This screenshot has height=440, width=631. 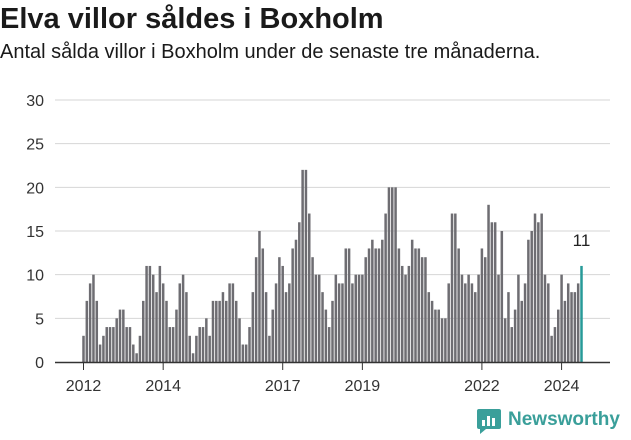 What do you see at coordinates (489, 421) in the screenshot?
I see `newsworthy-logo-icon` at bounding box center [489, 421].